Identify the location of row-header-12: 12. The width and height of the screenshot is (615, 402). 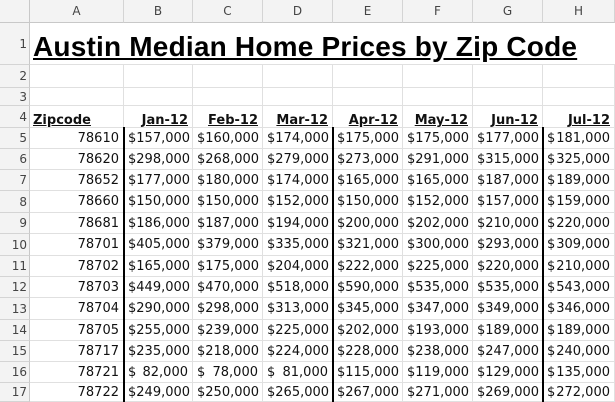
(15, 287).